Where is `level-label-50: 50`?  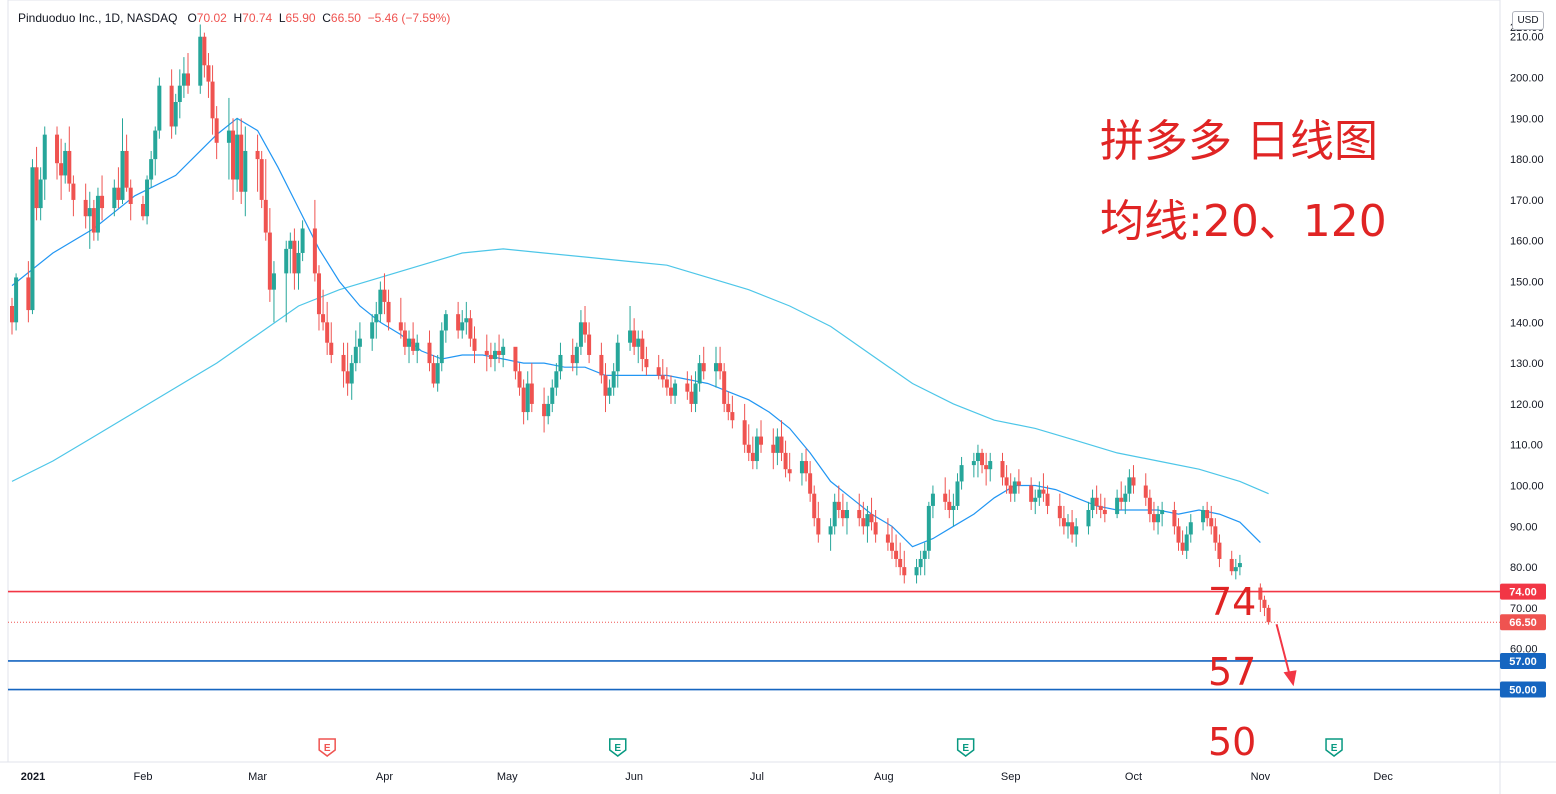 level-label-50: 50 is located at coordinates (1232, 742).